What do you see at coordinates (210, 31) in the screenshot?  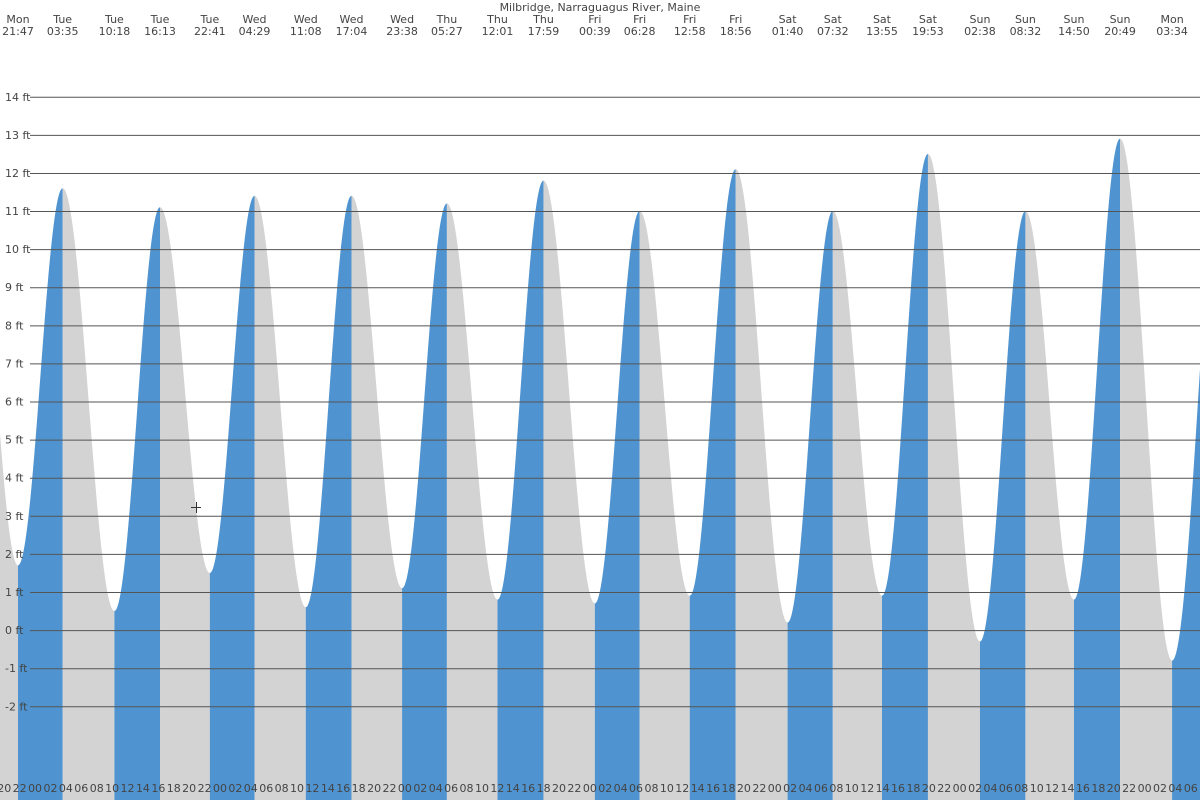 I see `time-label: 22:41` at bounding box center [210, 31].